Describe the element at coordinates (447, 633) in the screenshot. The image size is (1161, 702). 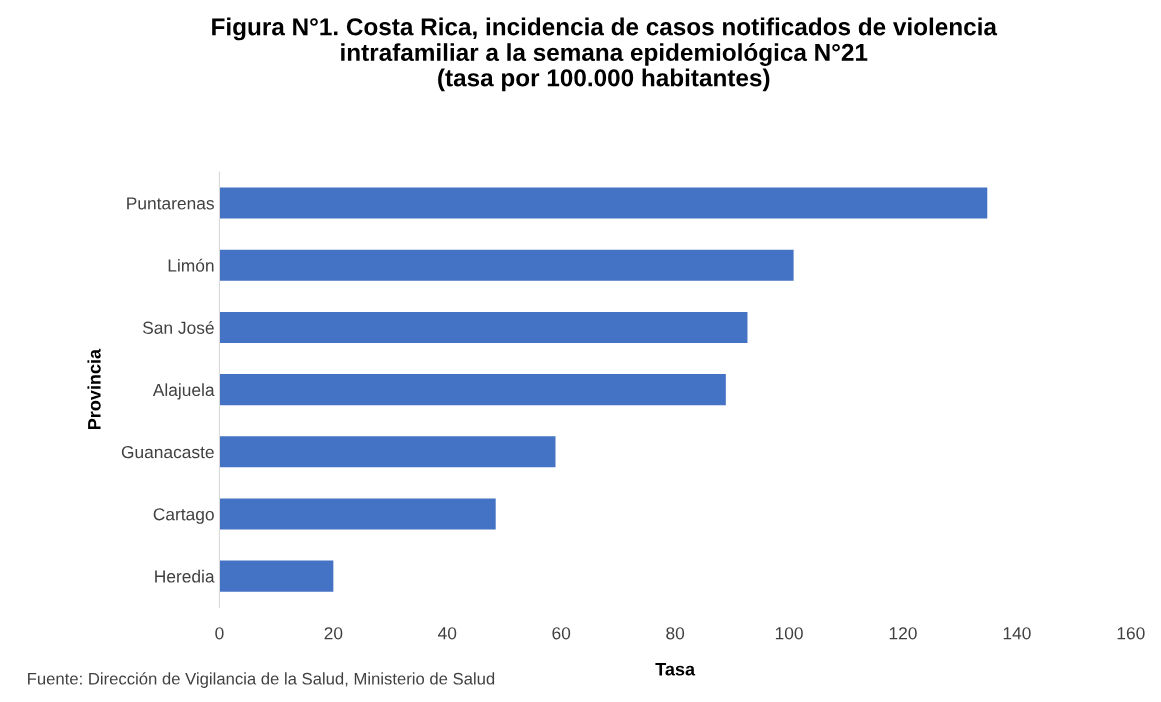
I see `x-tick-label: 40` at that location.